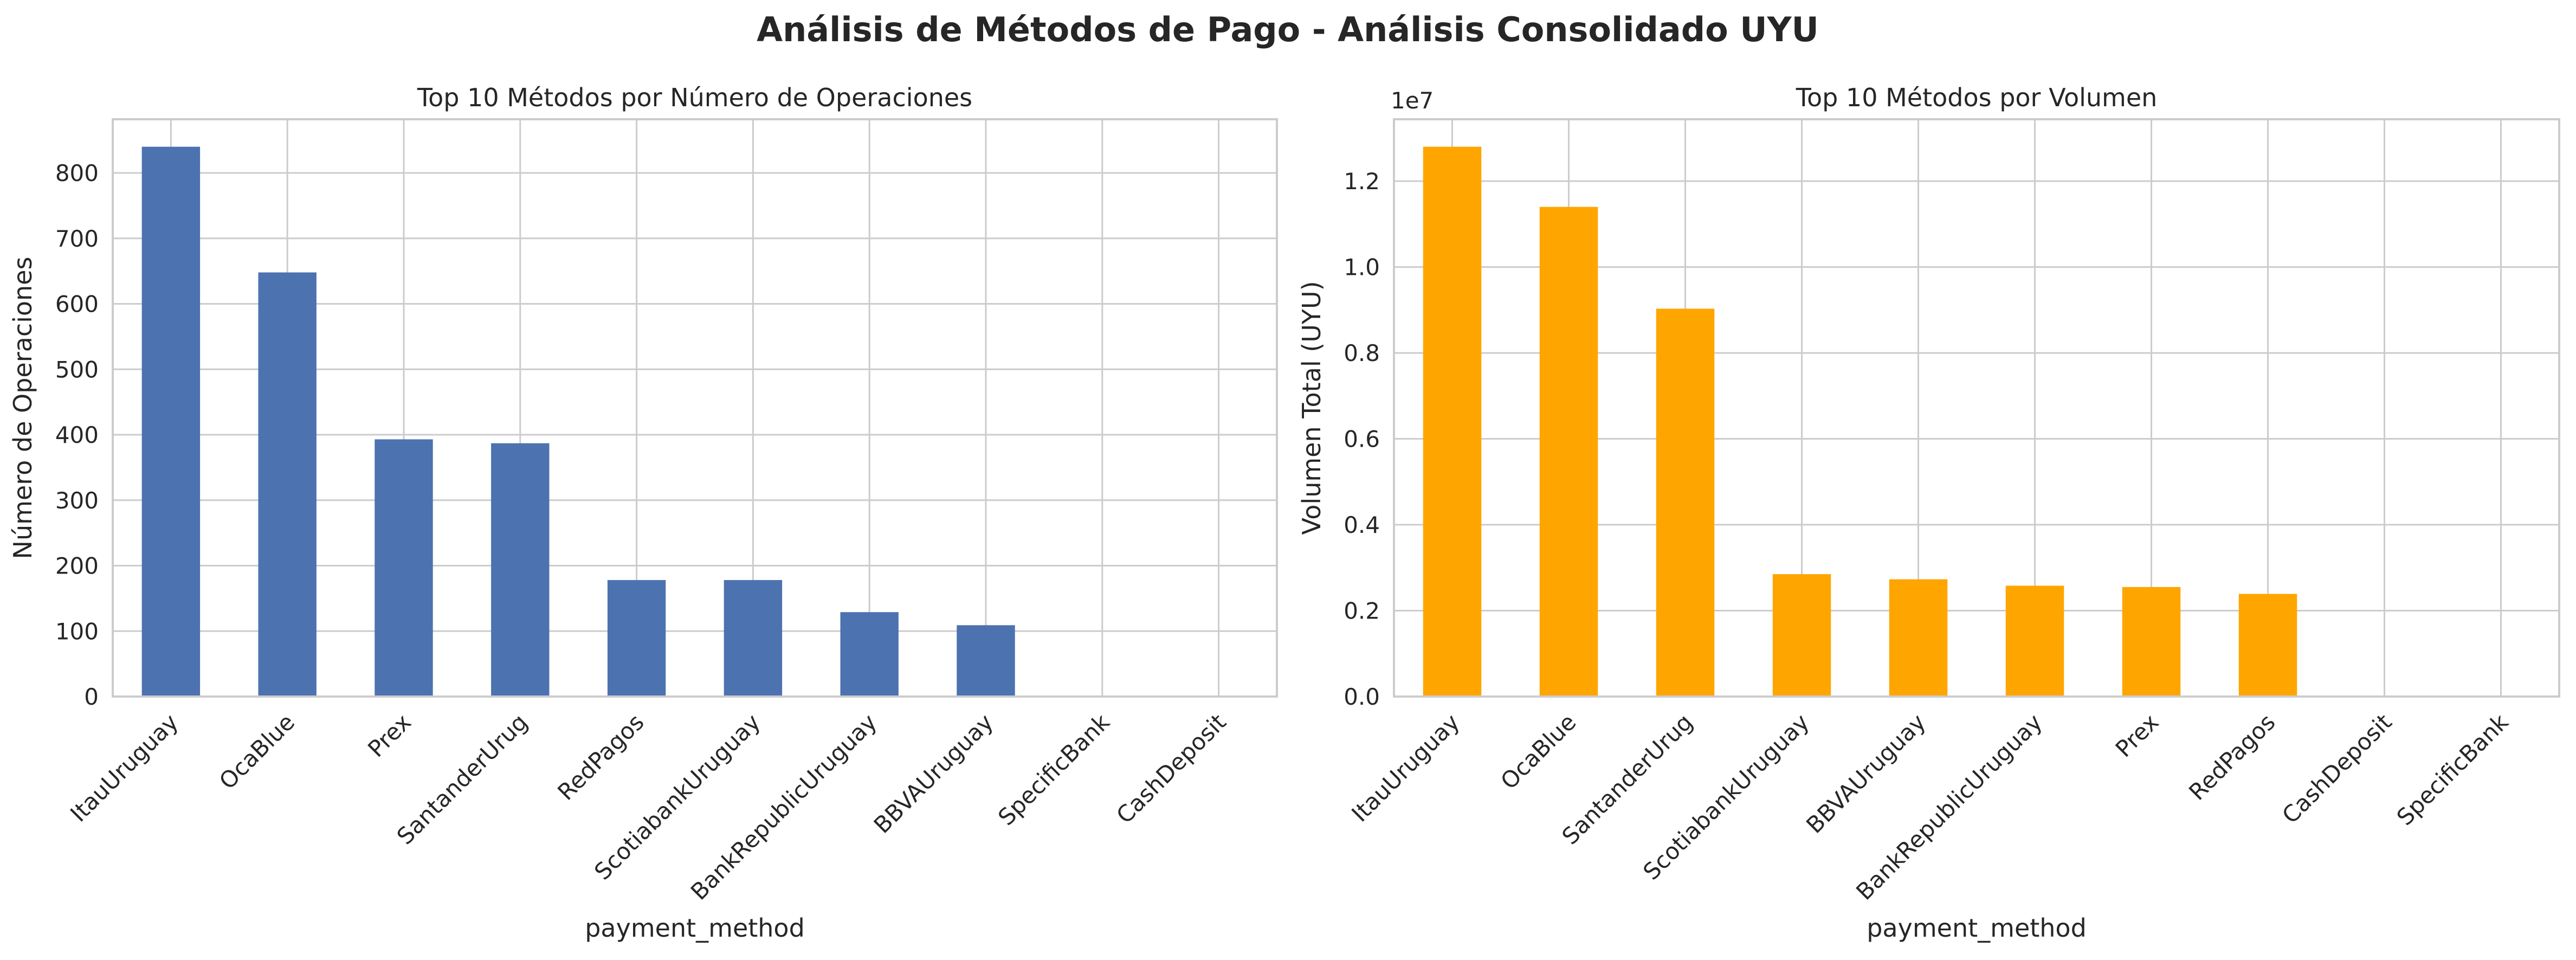 Image resolution: width=2576 pixels, height=960 pixels. What do you see at coordinates (77, 566) in the screenshot?
I see `left-chart-ytick-label: 200` at bounding box center [77, 566].